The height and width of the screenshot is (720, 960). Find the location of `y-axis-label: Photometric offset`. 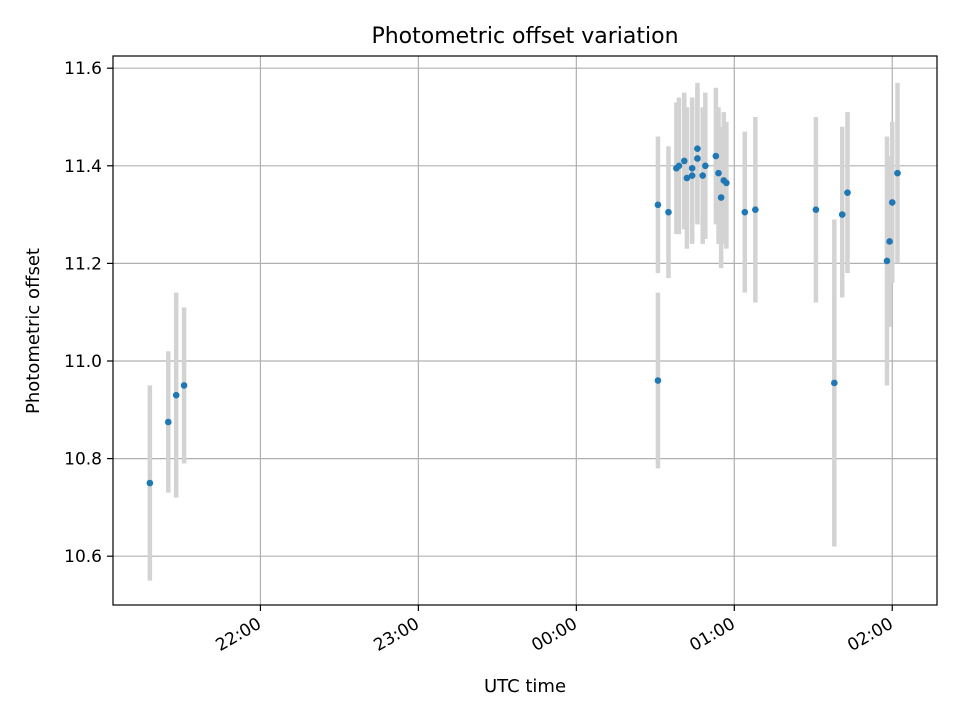

y-axis-label: Photometric offset is located at coordinates (33, 331).